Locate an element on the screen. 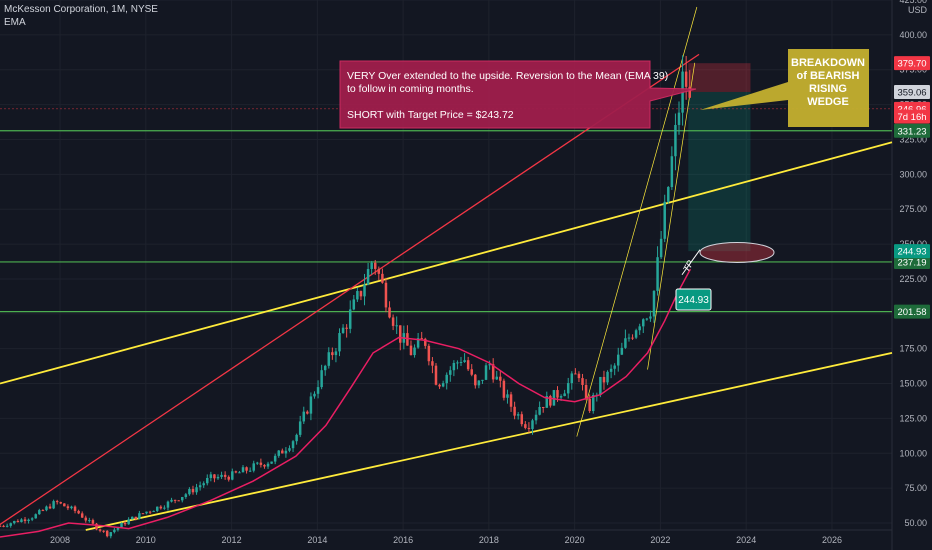 The height and width of the screenshot is (550, 932). main-note-text-3: SHORT with Target Price = $243.72 is located at coordinates (430, 115).